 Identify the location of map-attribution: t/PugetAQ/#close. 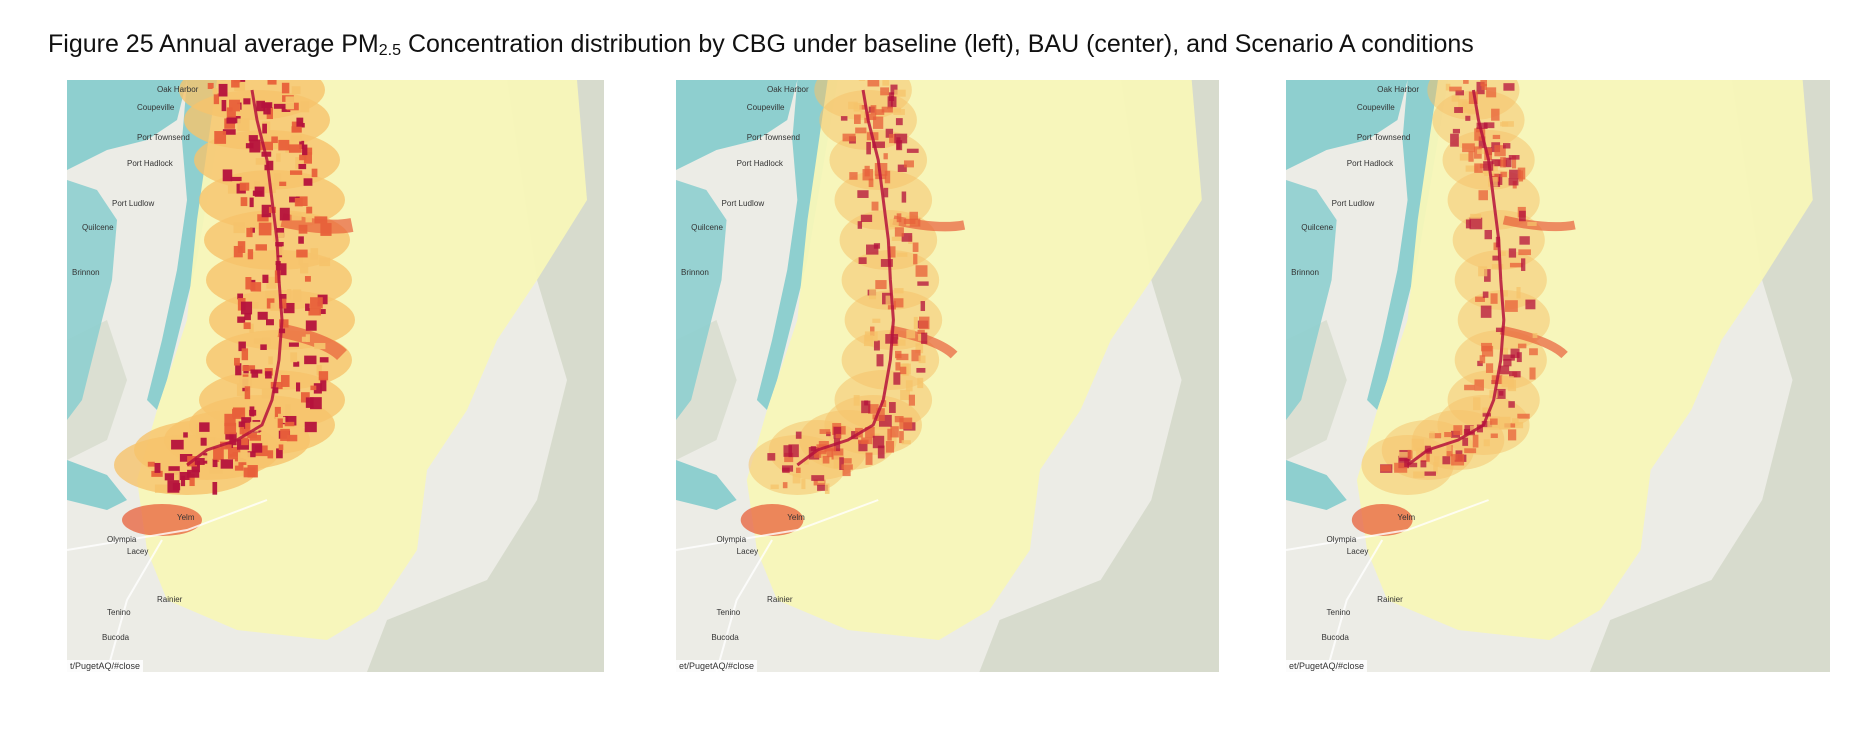
(105, 666).